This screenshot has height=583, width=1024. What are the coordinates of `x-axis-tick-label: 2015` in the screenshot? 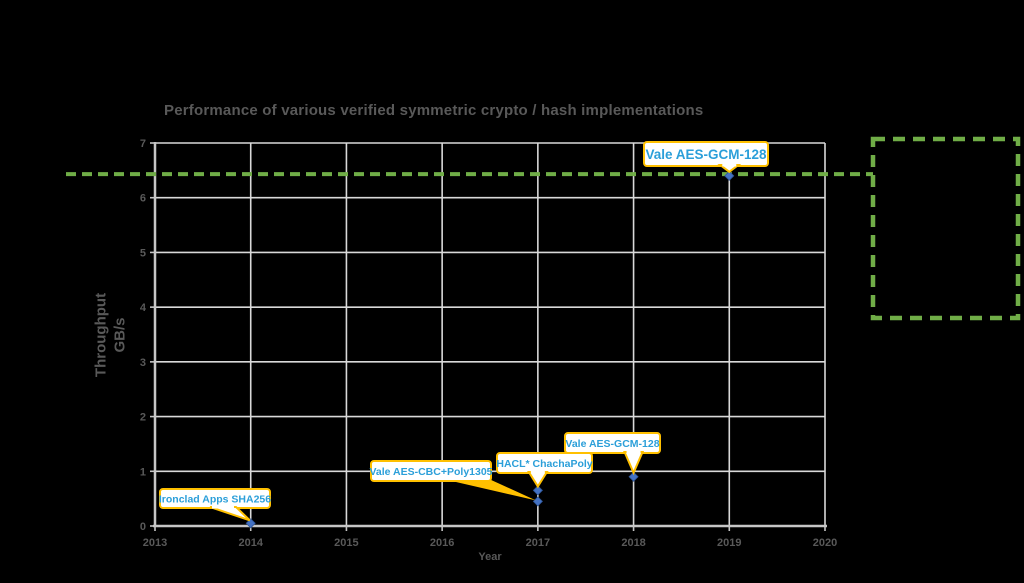 It's located at (346, 543).